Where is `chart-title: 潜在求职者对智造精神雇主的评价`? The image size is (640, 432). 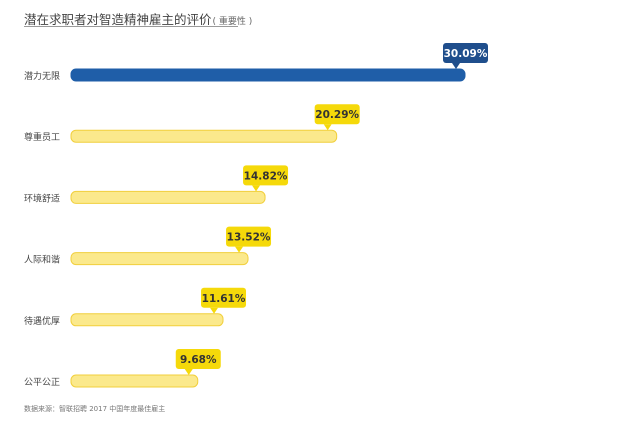
chart-title: 潜在求职者对智造精神雇主的评价 is located at coordinates (118, 19).